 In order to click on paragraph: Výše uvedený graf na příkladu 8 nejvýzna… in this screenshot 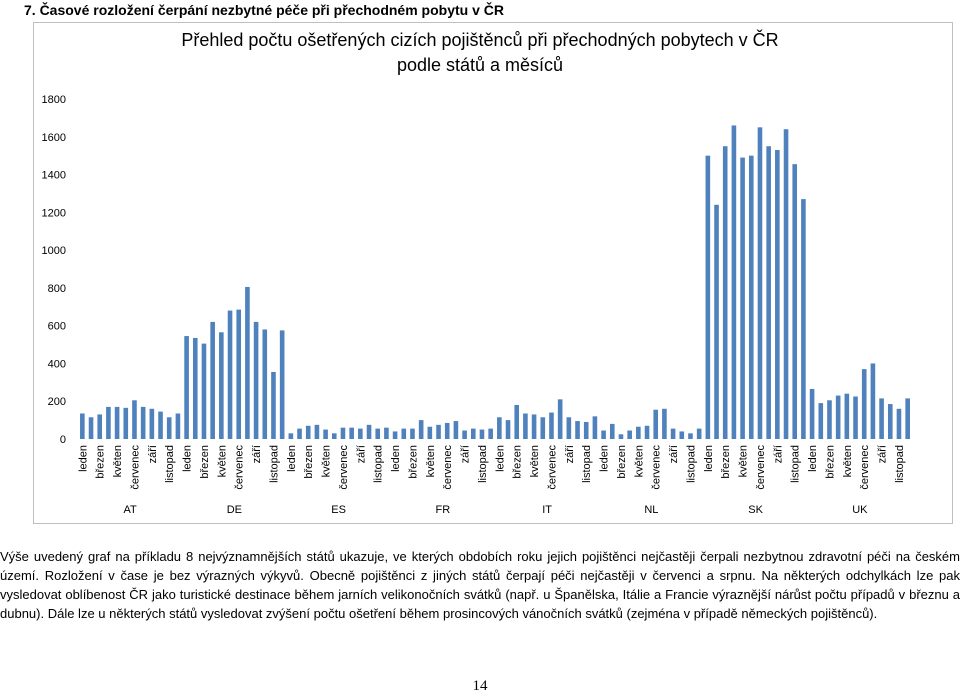, I will do `click(480, 585)`.